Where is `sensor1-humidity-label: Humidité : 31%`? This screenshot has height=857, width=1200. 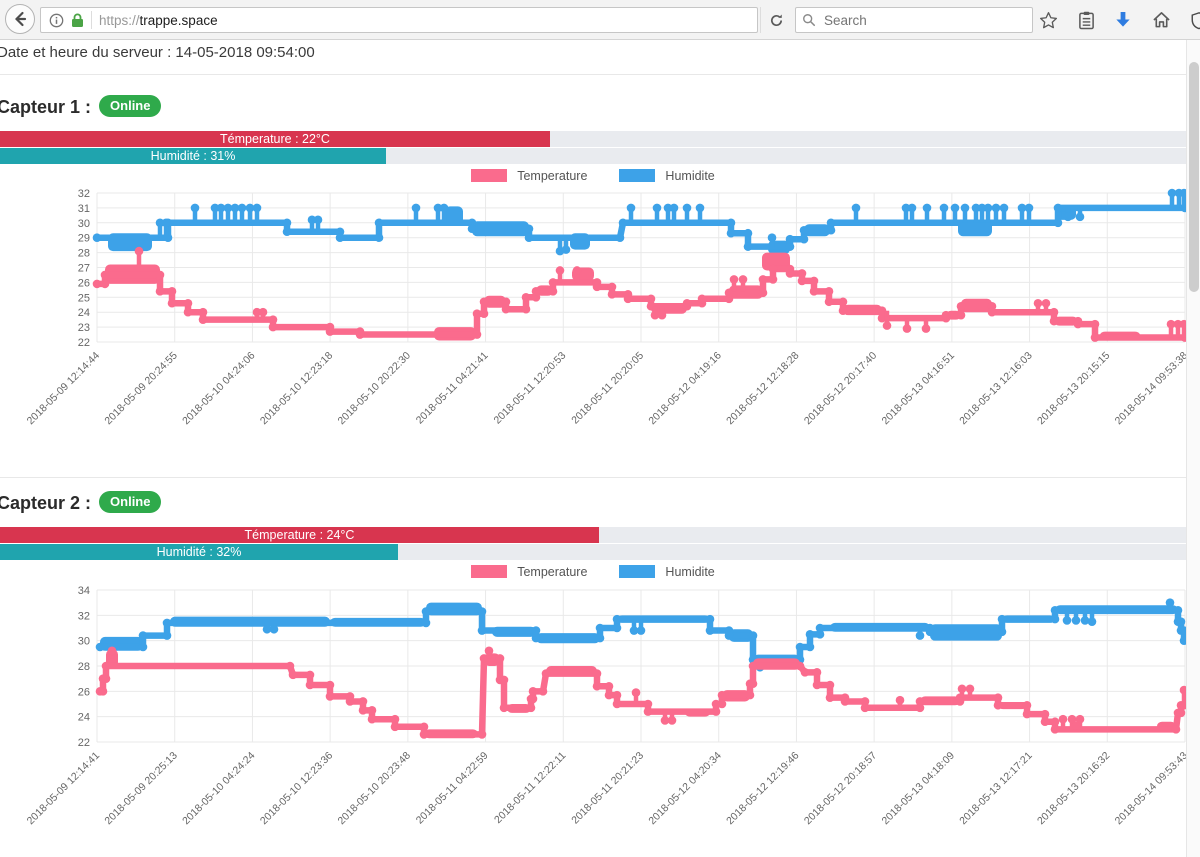
sensor1-humidity-label: Humidité : 31% is located at coordinates (193, 156).